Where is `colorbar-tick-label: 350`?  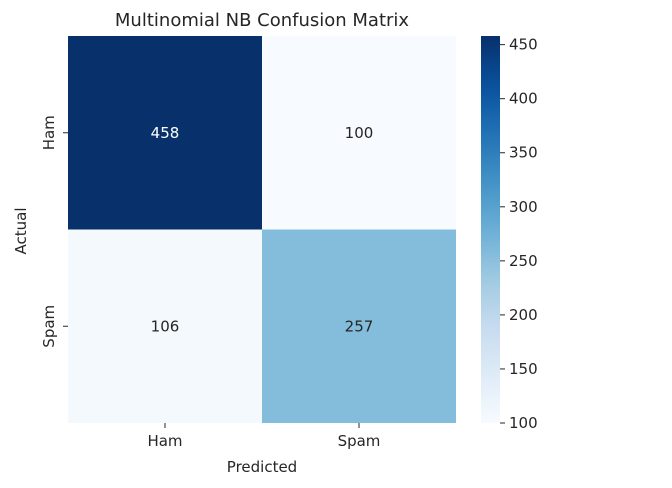
colorbar-tick-label: 350 is located at coordinates (523, 153).